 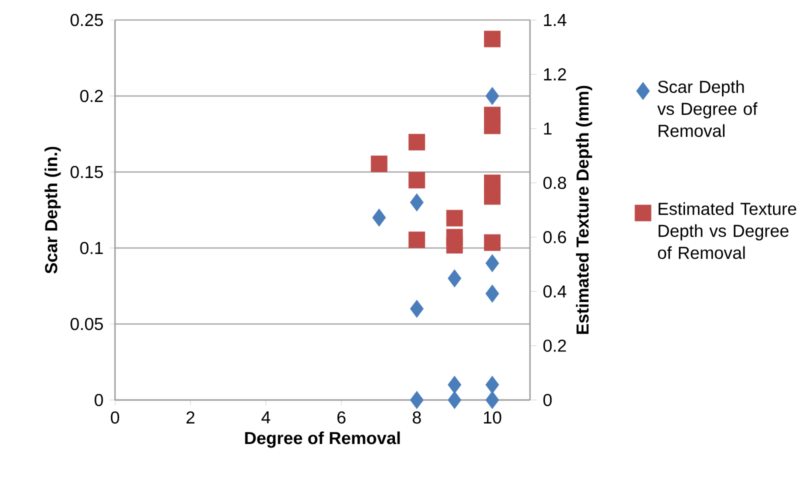 I want to click on y-tick-label: 0.2, so click(x=91, y=96).